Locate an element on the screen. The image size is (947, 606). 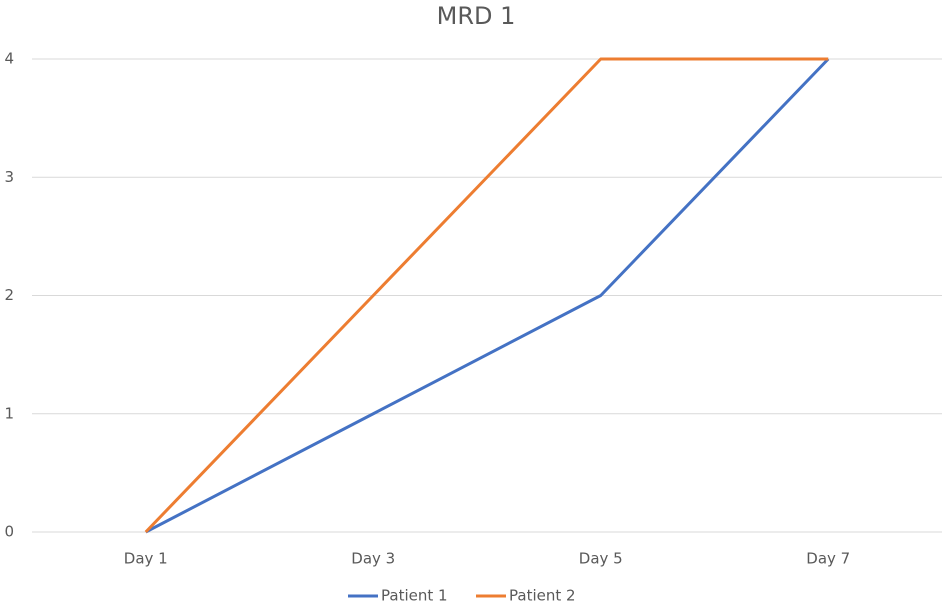
legend-label: Patient 1 is located at coordinates (414, 596).